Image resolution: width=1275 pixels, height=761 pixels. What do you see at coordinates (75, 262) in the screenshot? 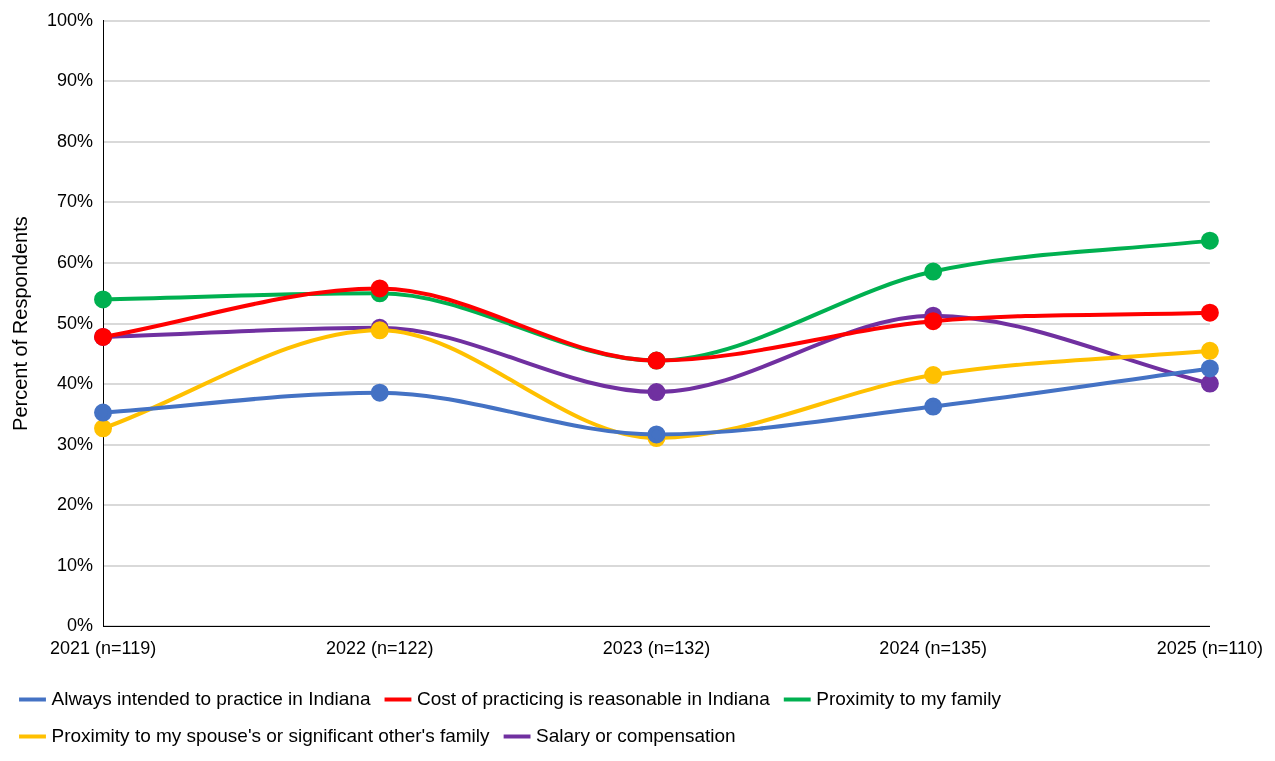
I see `y-tick-label: 60%` at bounding box center [75, 262].